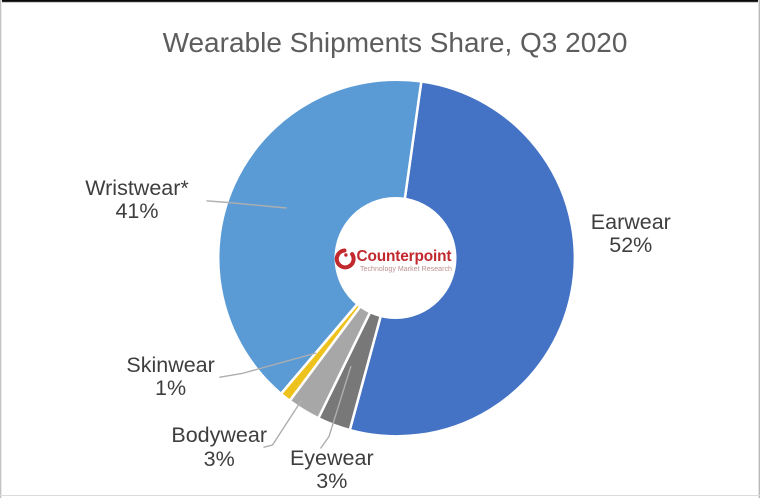 This screenshot has height=498, width=760. I want to click on slice-label-wristwear: Wristwear* 41%, so click(137, 200).